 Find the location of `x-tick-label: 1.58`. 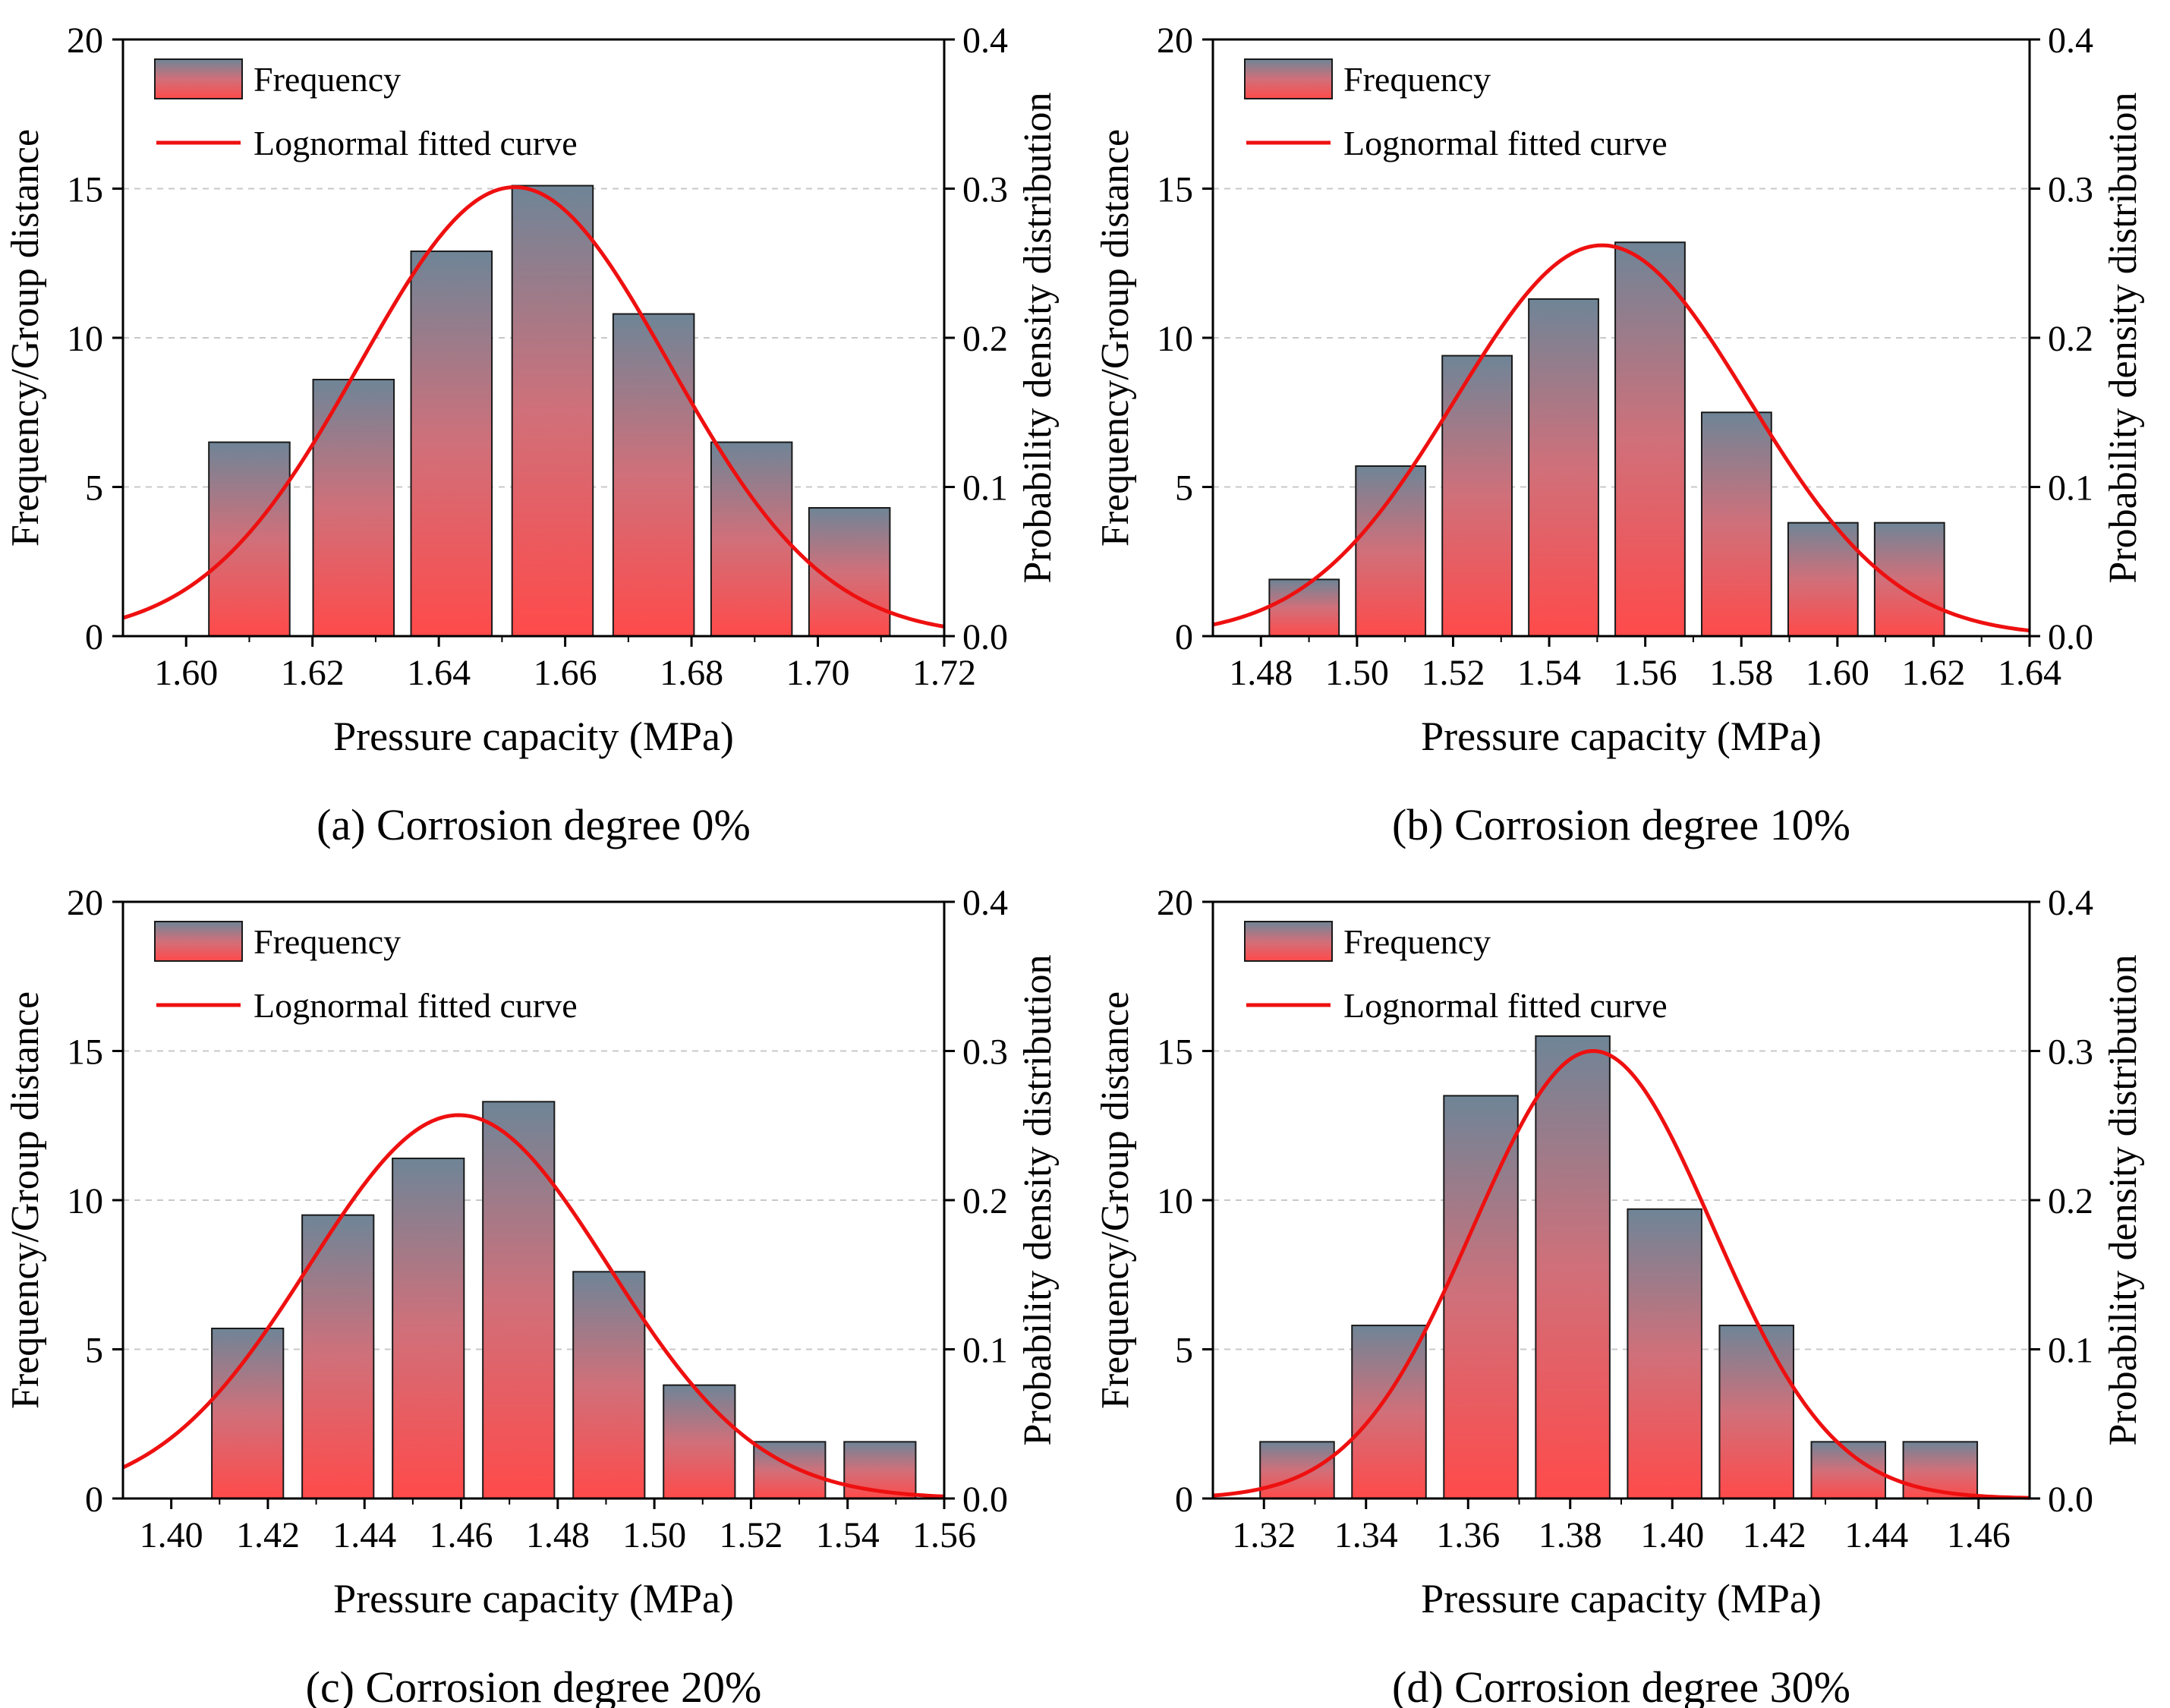

x-tick-label: 1.58 is located at coordinates (1741, 673).